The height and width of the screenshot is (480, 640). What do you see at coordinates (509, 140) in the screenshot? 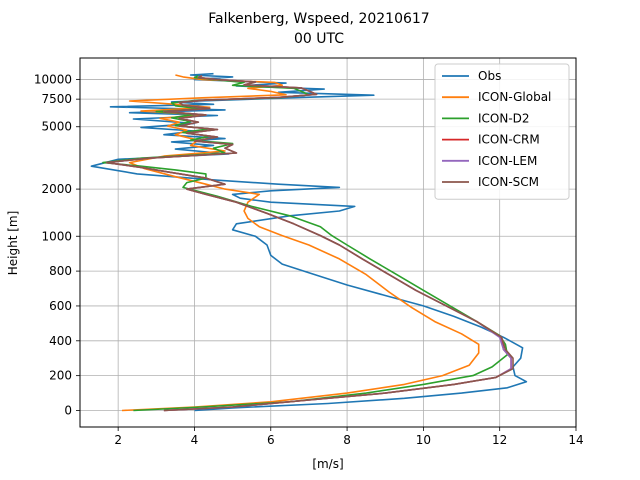
I see `legend-label: ICON-CRM` at bounding box center [509, 140].